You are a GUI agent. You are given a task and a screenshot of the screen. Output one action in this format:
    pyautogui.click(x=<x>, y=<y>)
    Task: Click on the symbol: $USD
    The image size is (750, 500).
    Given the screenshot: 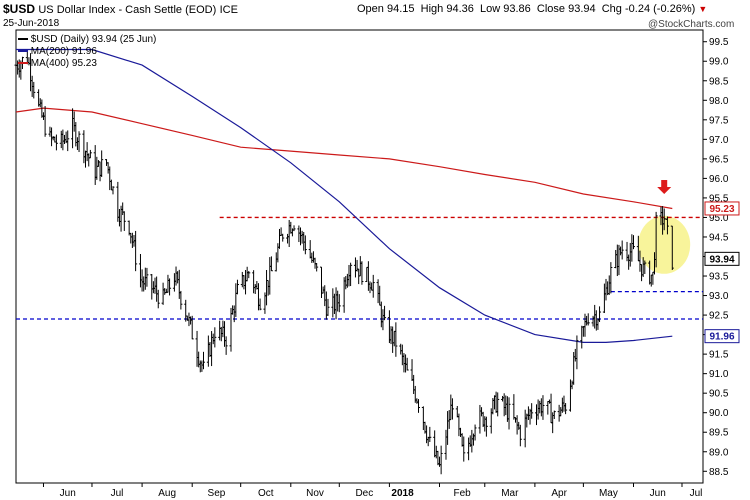 What is the action you would take?
    pyautogui.click(x=19, y=9)
    